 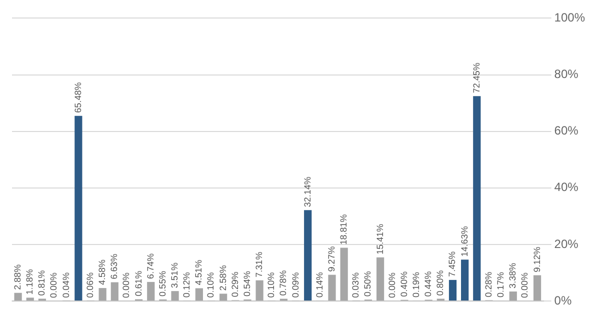 I want to click on data-label: 7.45%, so click(x=452, y=264).